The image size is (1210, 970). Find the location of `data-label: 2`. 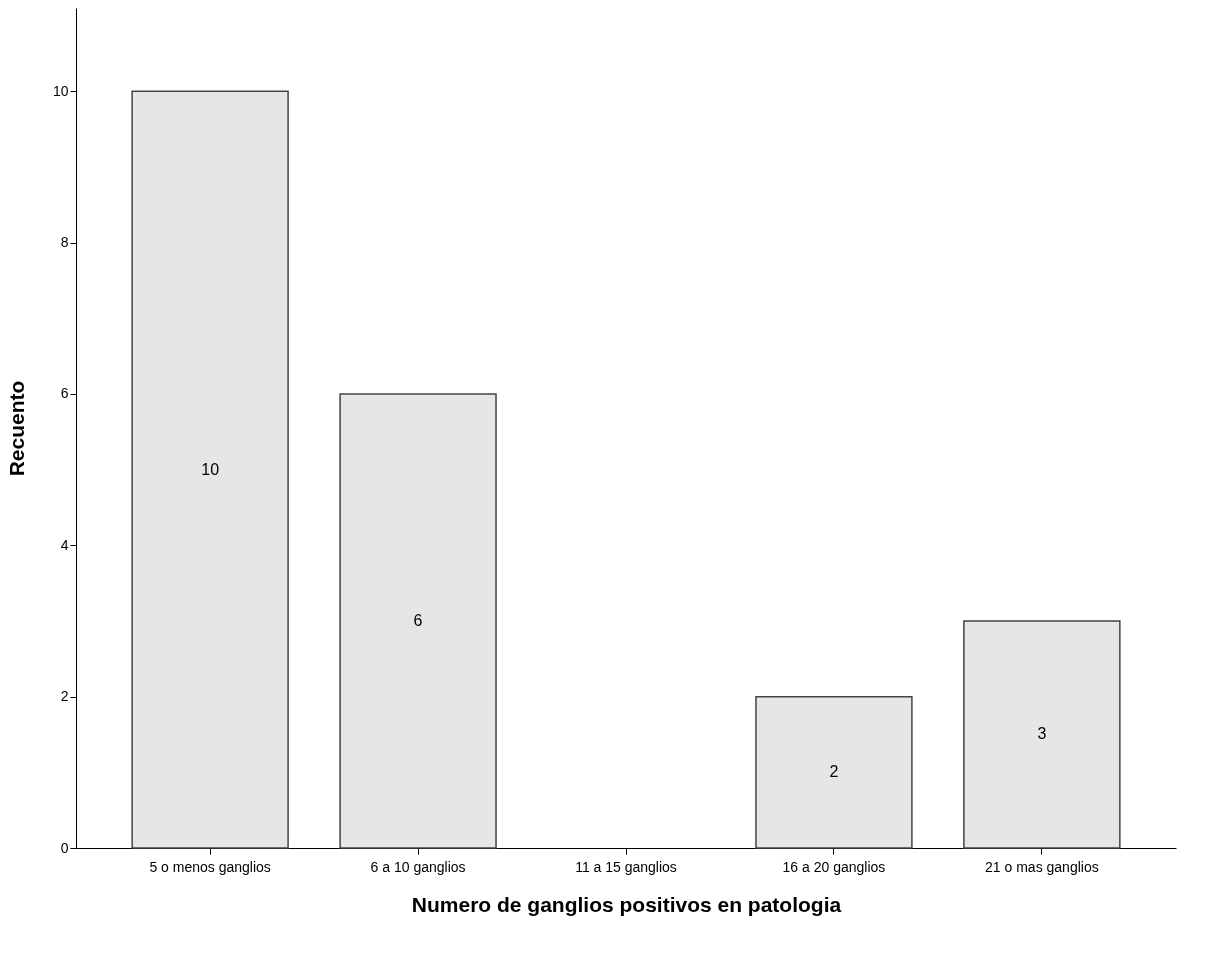

data-label: 2 is located at coordinates (834, 772).